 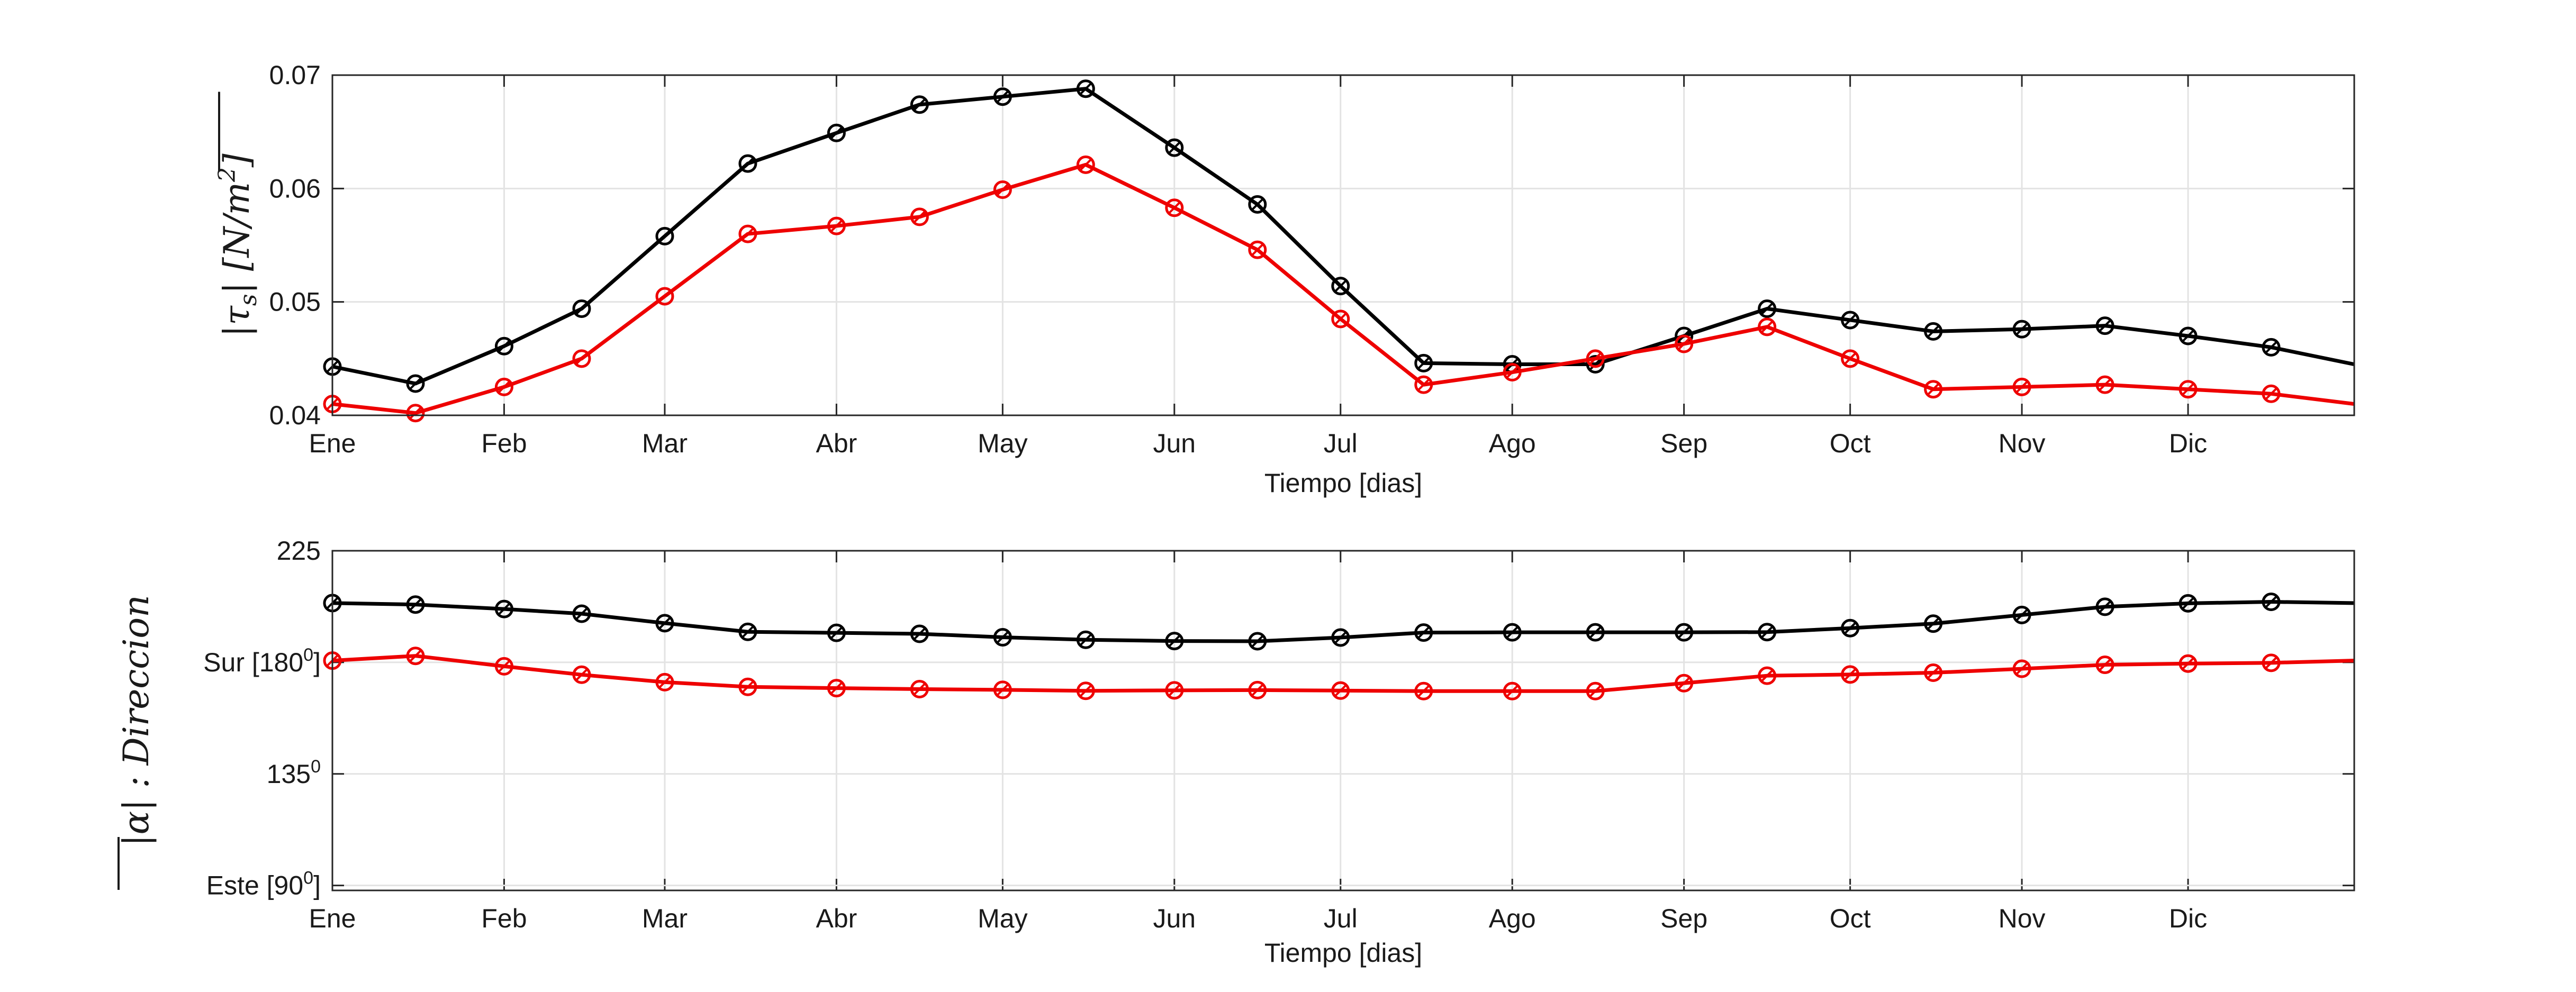 What do you see at coordinates (253, 662) in the screenshot?
I see `y-tick-label-text: Sur [180` at bounding box center [253, 662].